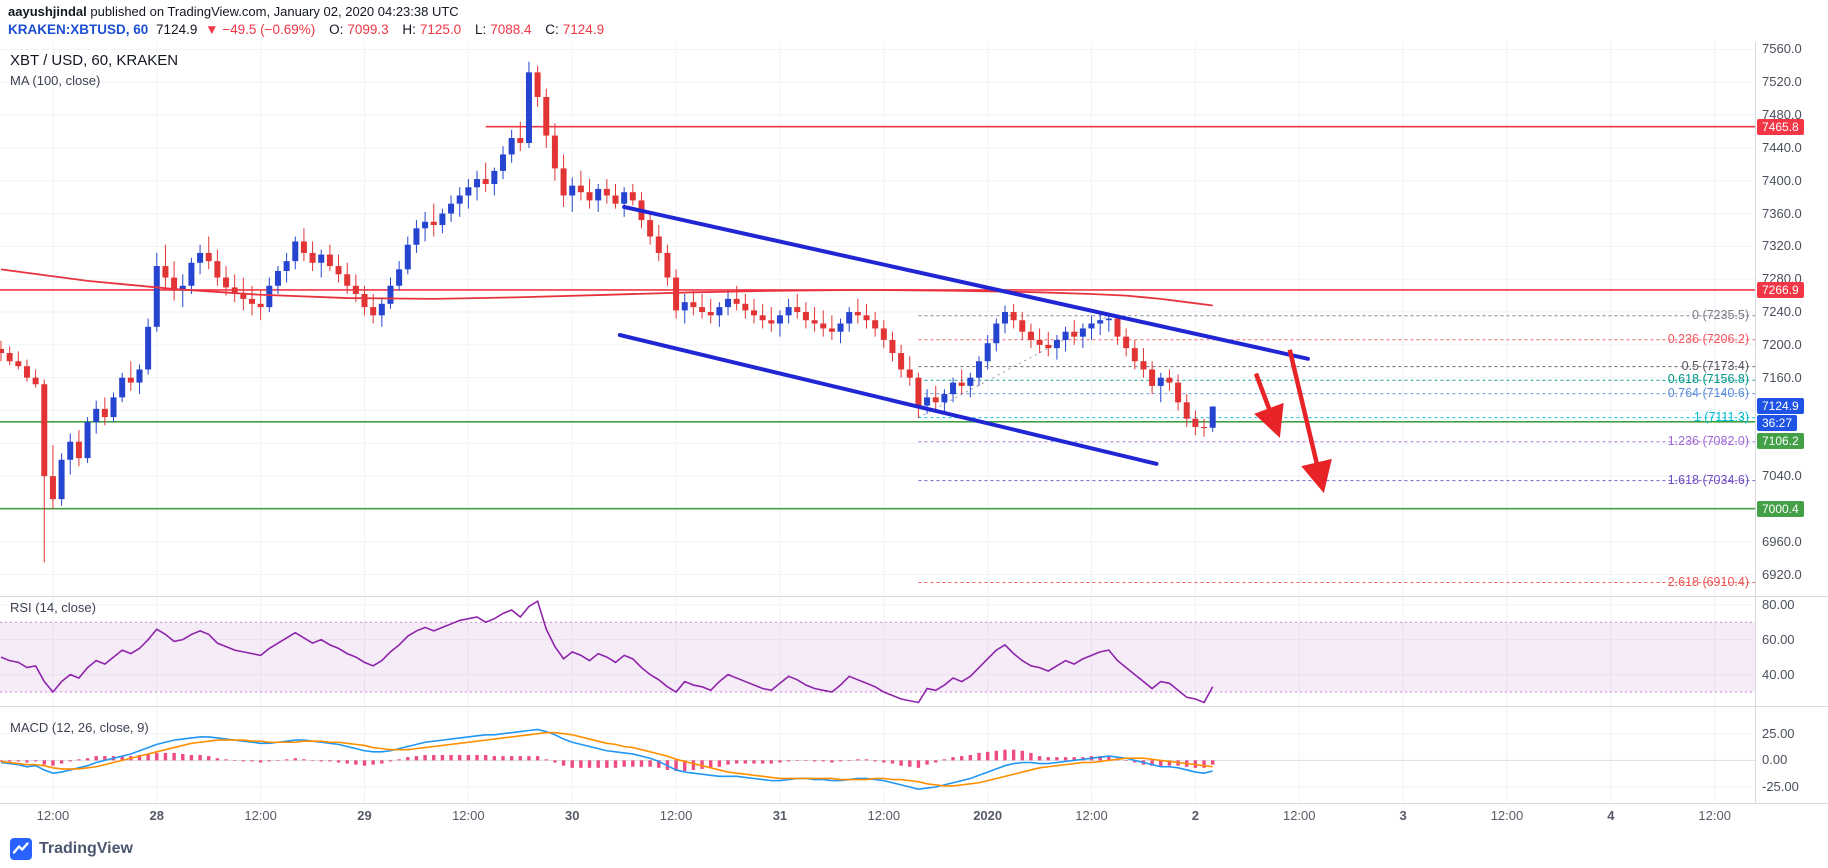 Image resolution: width=1828 pixels, height=868 pixels. I want to click on time-tick-label: 28, so click(157, 815).